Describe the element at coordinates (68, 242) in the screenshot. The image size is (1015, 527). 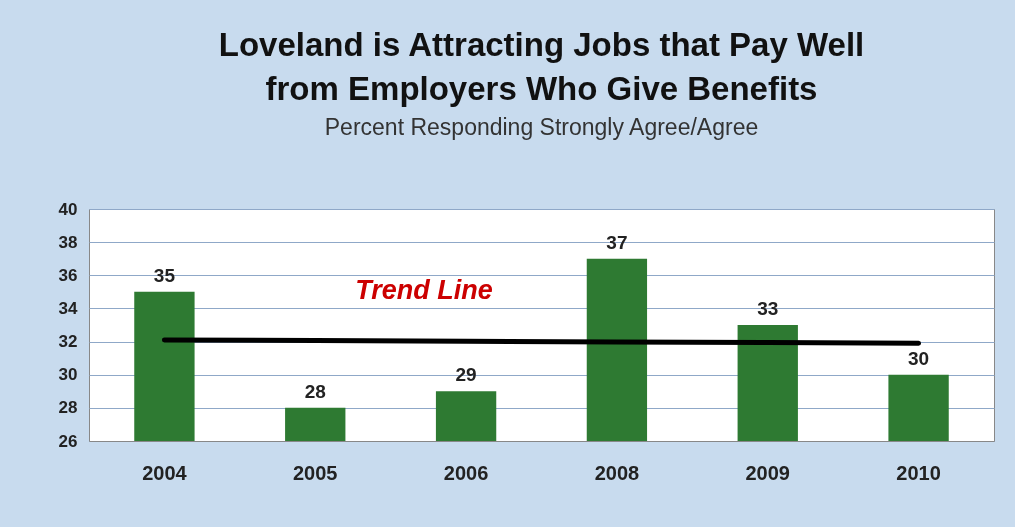
I see `y-tick-label: 38` at that location.